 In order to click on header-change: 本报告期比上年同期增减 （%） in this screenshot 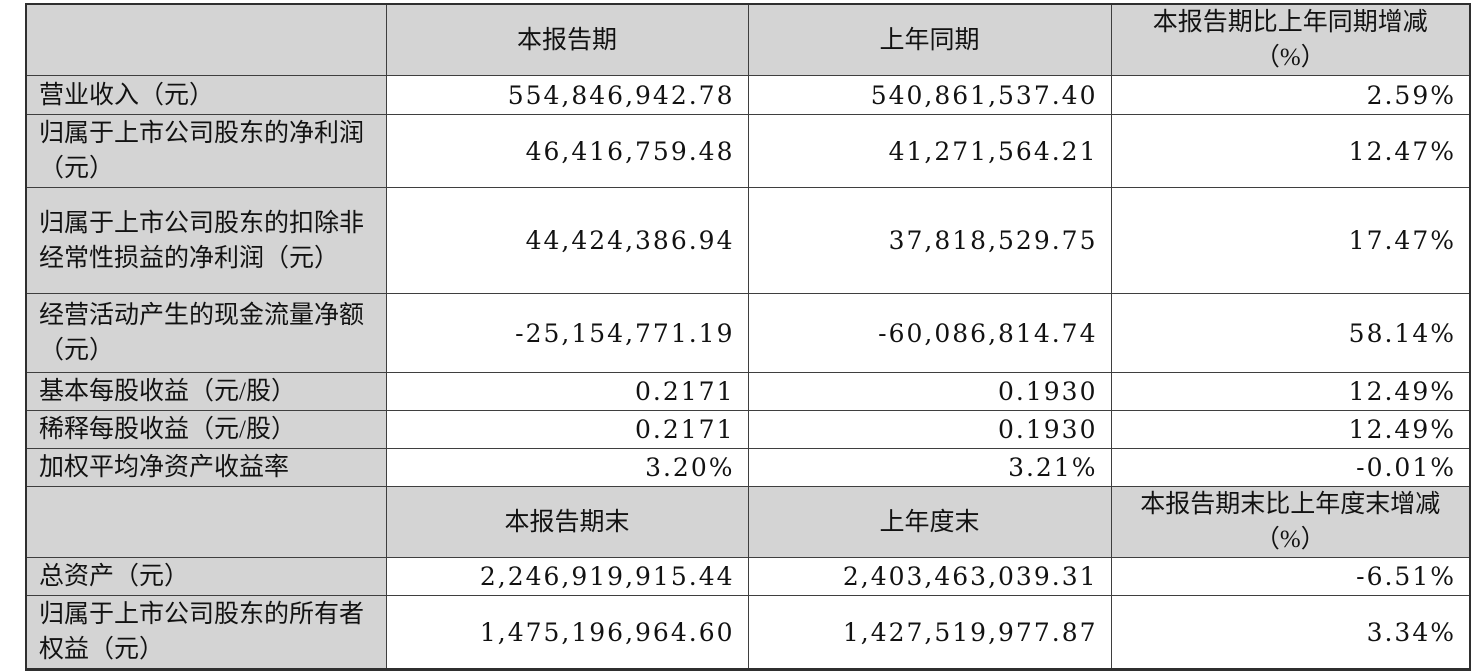, I will do `click(1290, 39)`.